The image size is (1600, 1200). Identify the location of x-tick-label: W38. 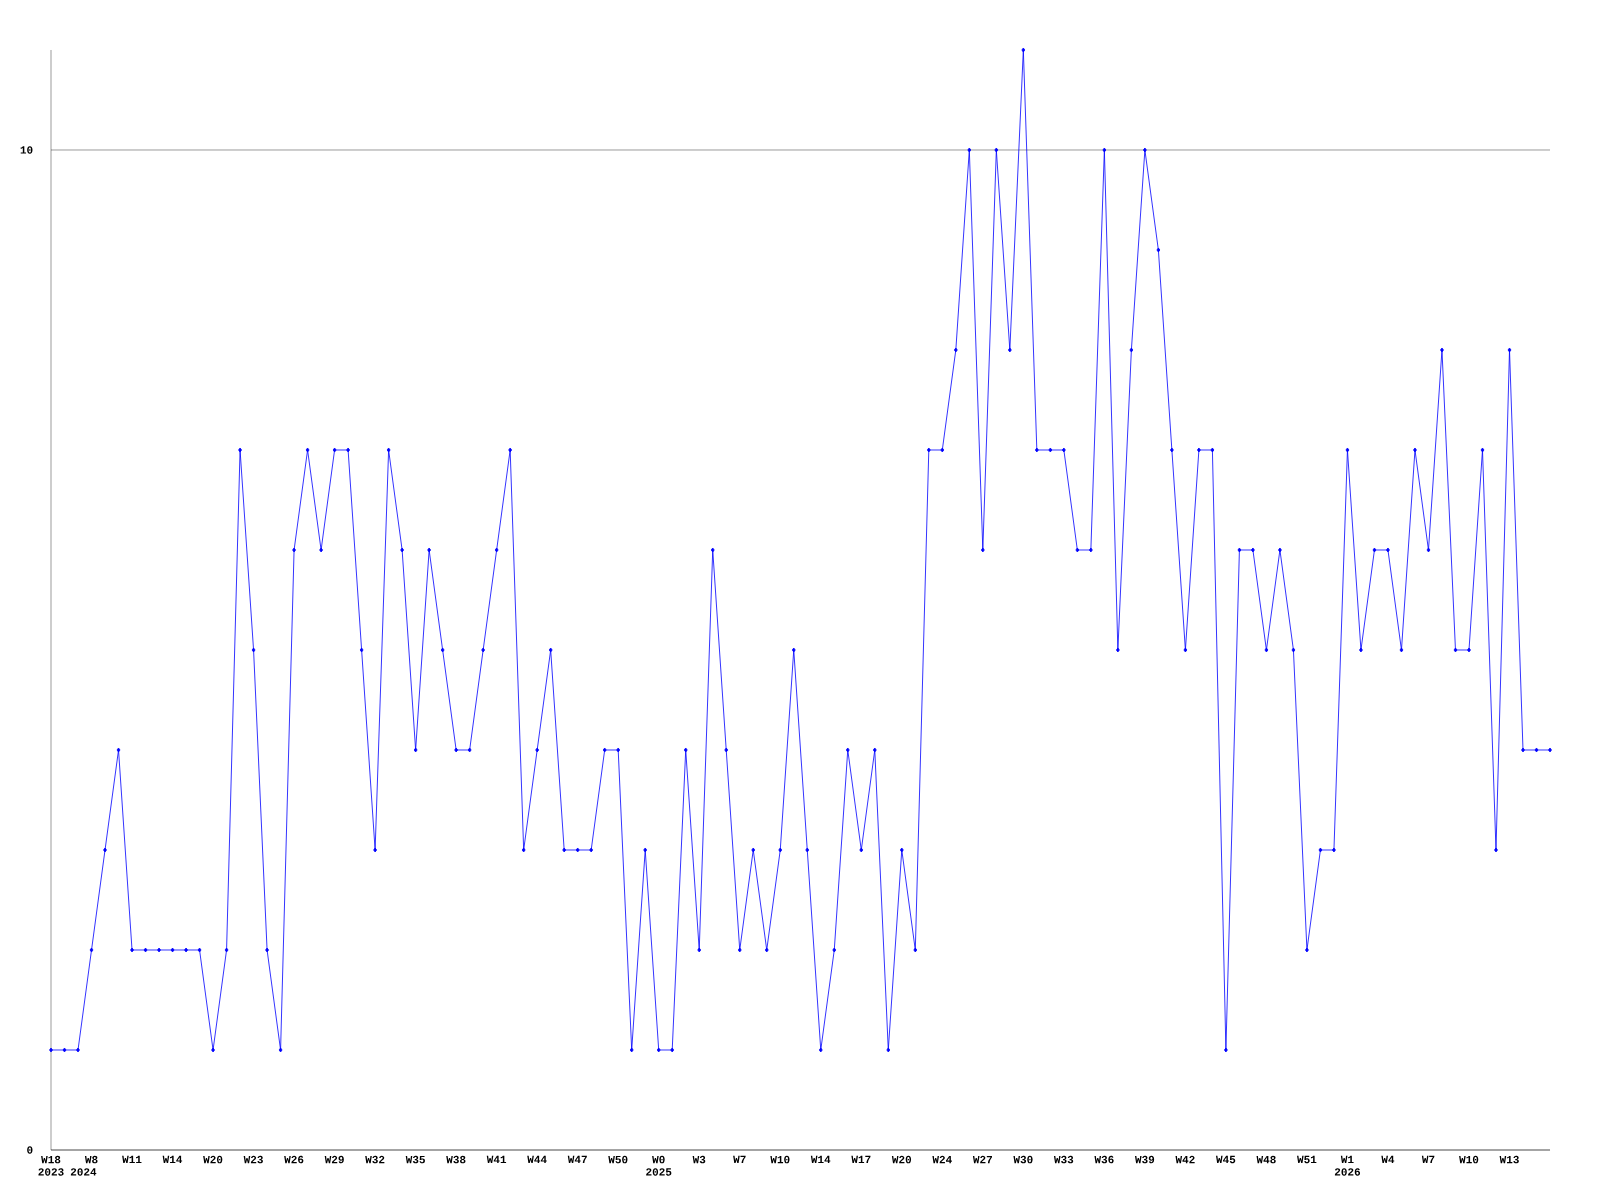
(456, 1159).